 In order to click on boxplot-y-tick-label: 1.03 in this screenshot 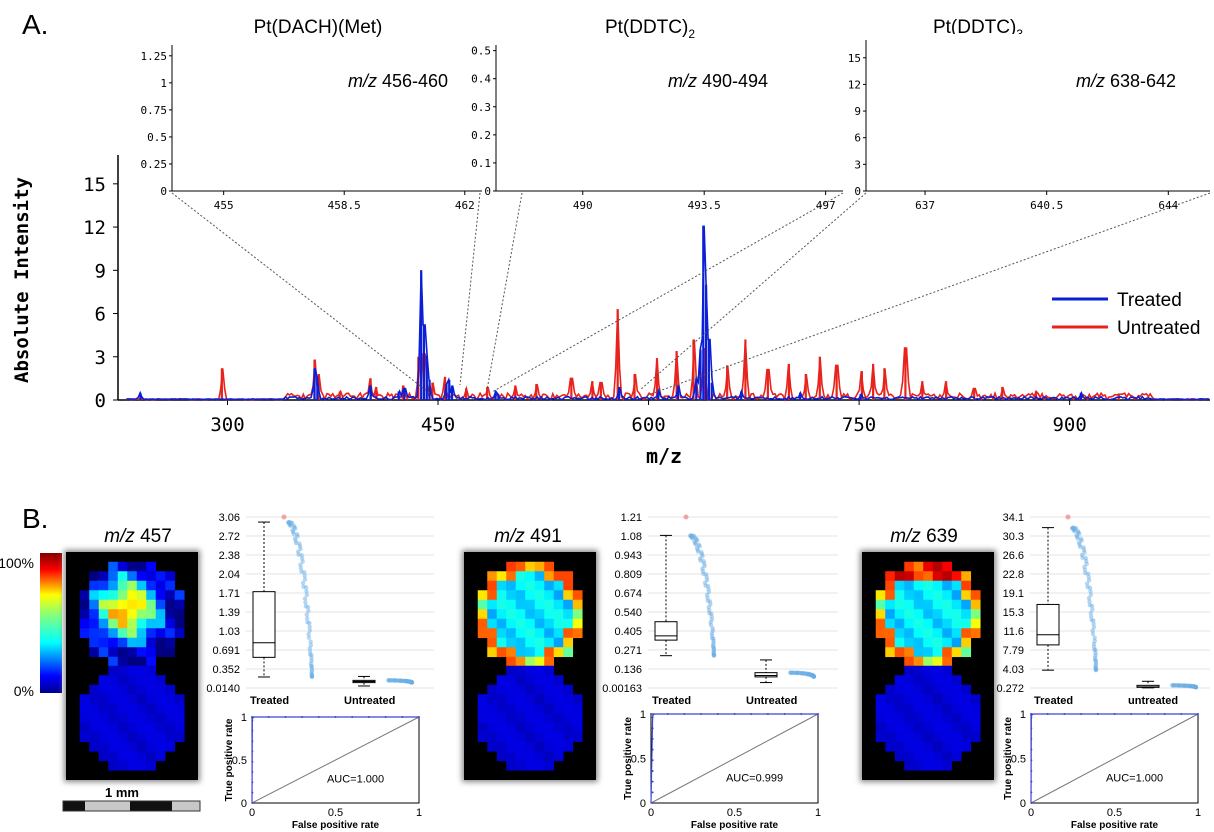, I will do `click(229, 632)`.